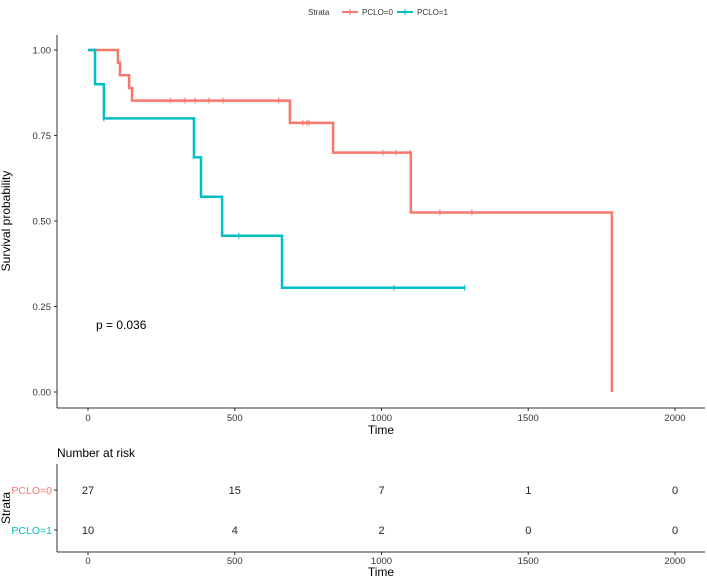 Image resolution: width=707 pixels, height=579 pixels. I want to click on legend-title: Strata, so click(319, 12).